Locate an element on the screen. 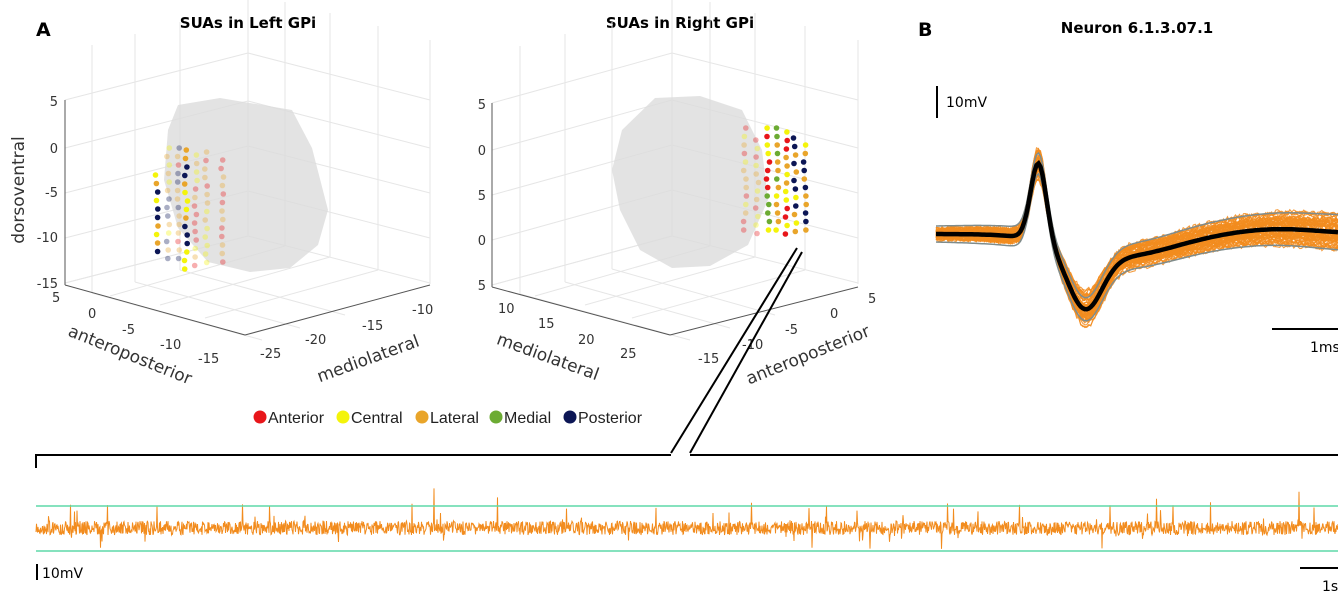 This screenshot has width=1338, height=594. left-y-tick: -15 is located at coordinates (372, 326).